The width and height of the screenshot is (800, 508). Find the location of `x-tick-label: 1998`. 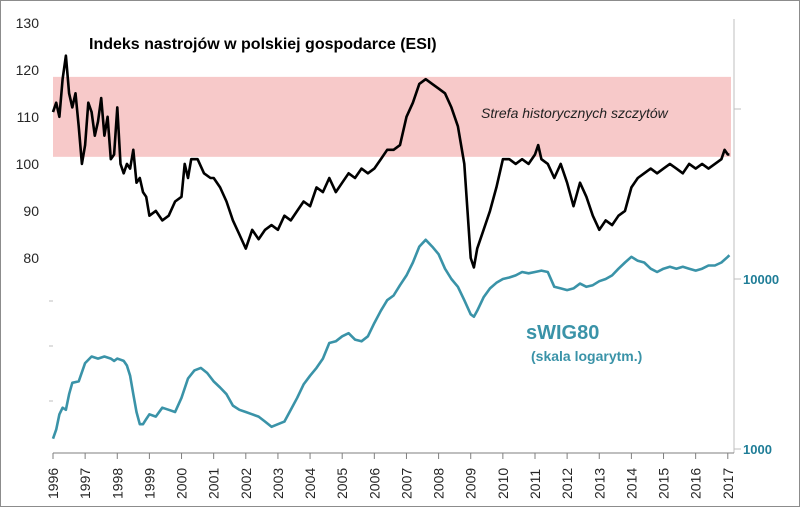

x-tick-label: 1998 is located at coordinates (117, 483).